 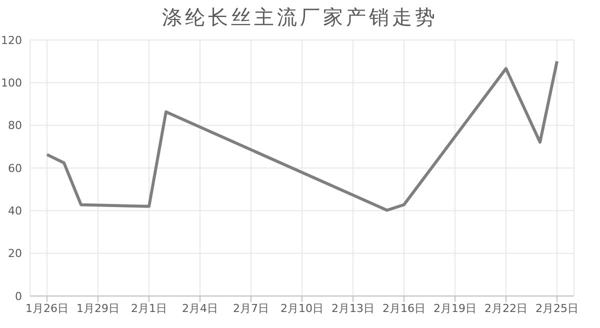 I want to click on x-tick-label: 2月19日, so click(x=455, y=308).